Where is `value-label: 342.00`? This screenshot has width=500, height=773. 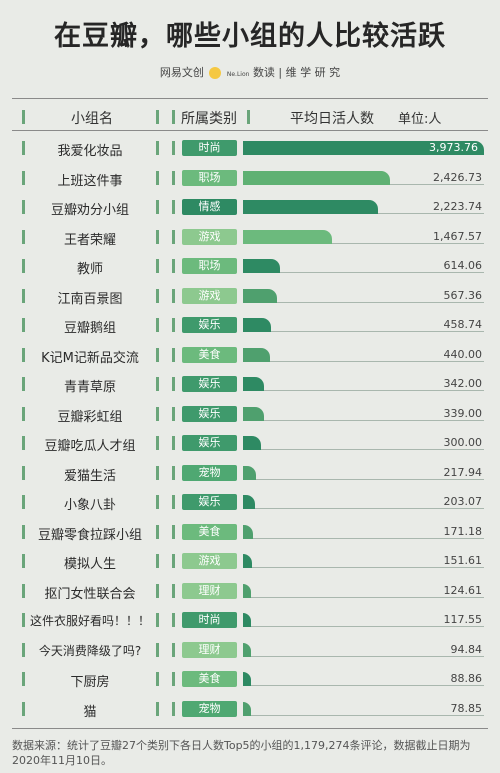
value-label: 342.00 is located at coordinates (463, 383).